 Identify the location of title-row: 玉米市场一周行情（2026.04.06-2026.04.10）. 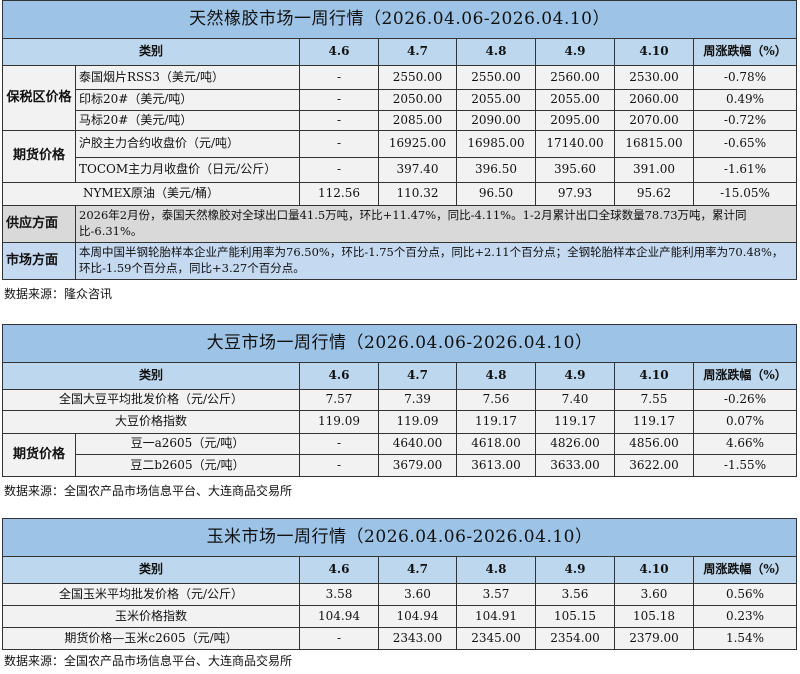
(399, 537).